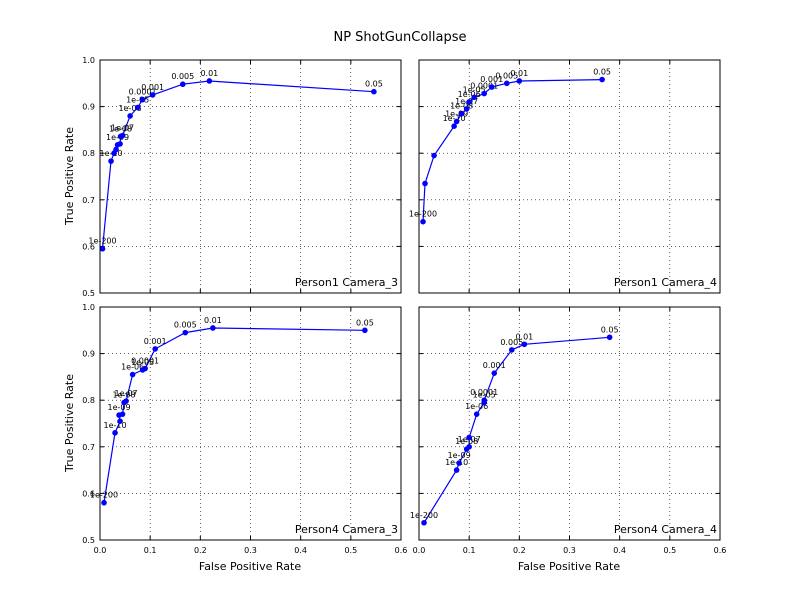  What do you see at coordinates (119, 407) in the screenshot?
I see `panel-3-point-label-3: 1e-09` at bounding box center [119, 407].